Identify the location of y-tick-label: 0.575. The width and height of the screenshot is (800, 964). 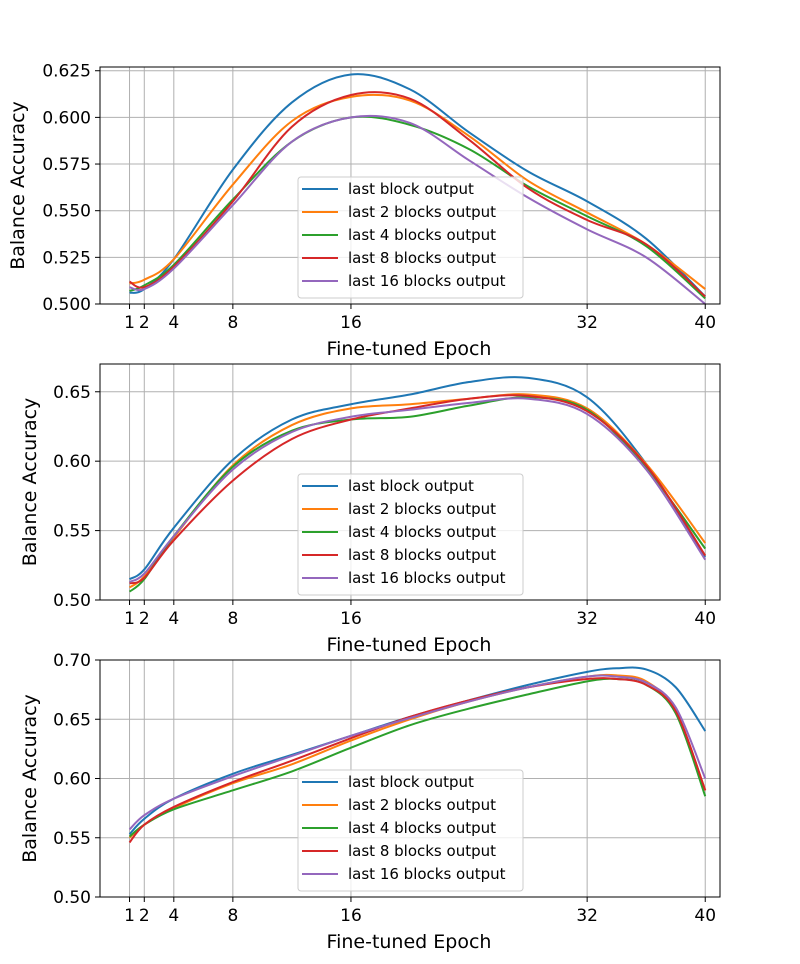
(66, 165).